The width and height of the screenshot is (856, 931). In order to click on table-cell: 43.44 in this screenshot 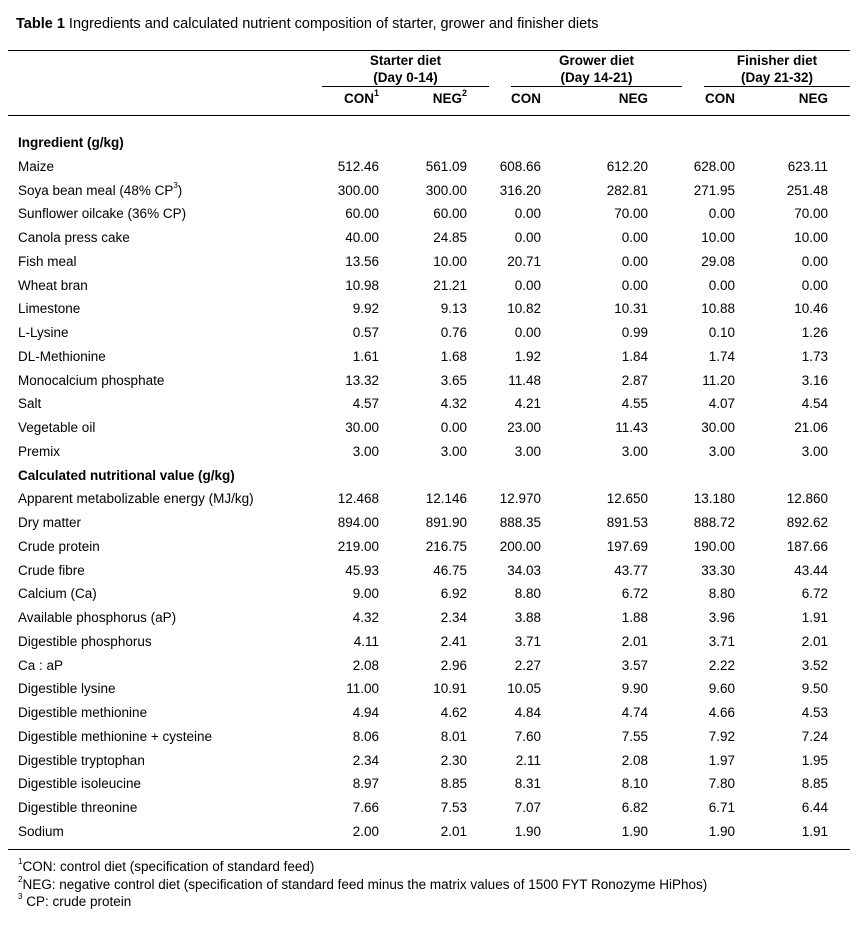, I will do `click(811, 570)`.